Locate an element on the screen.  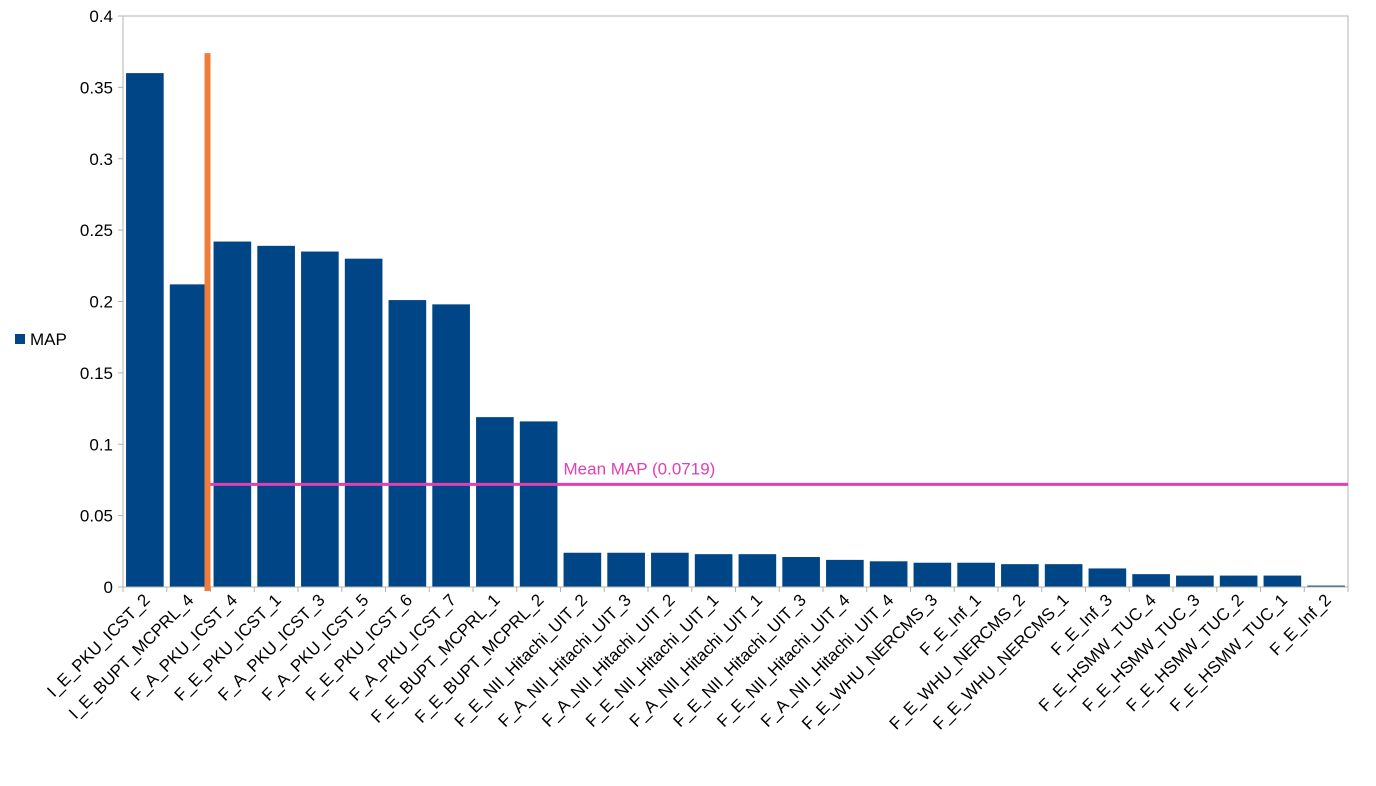
y-tick-label: 0.35 is located at coordinates (96, 87).